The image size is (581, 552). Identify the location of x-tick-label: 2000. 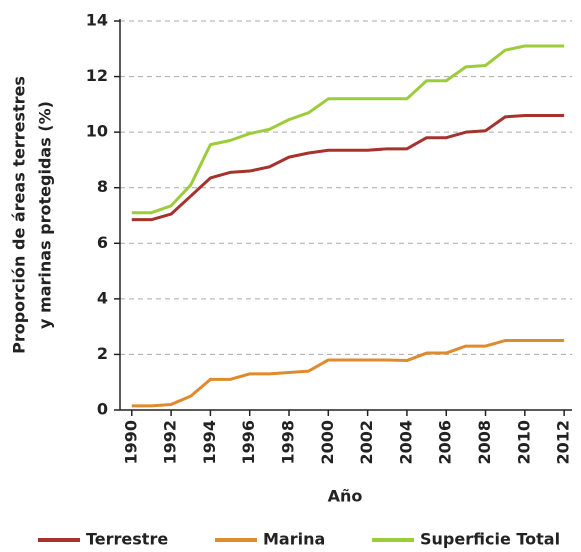
(327, 442).